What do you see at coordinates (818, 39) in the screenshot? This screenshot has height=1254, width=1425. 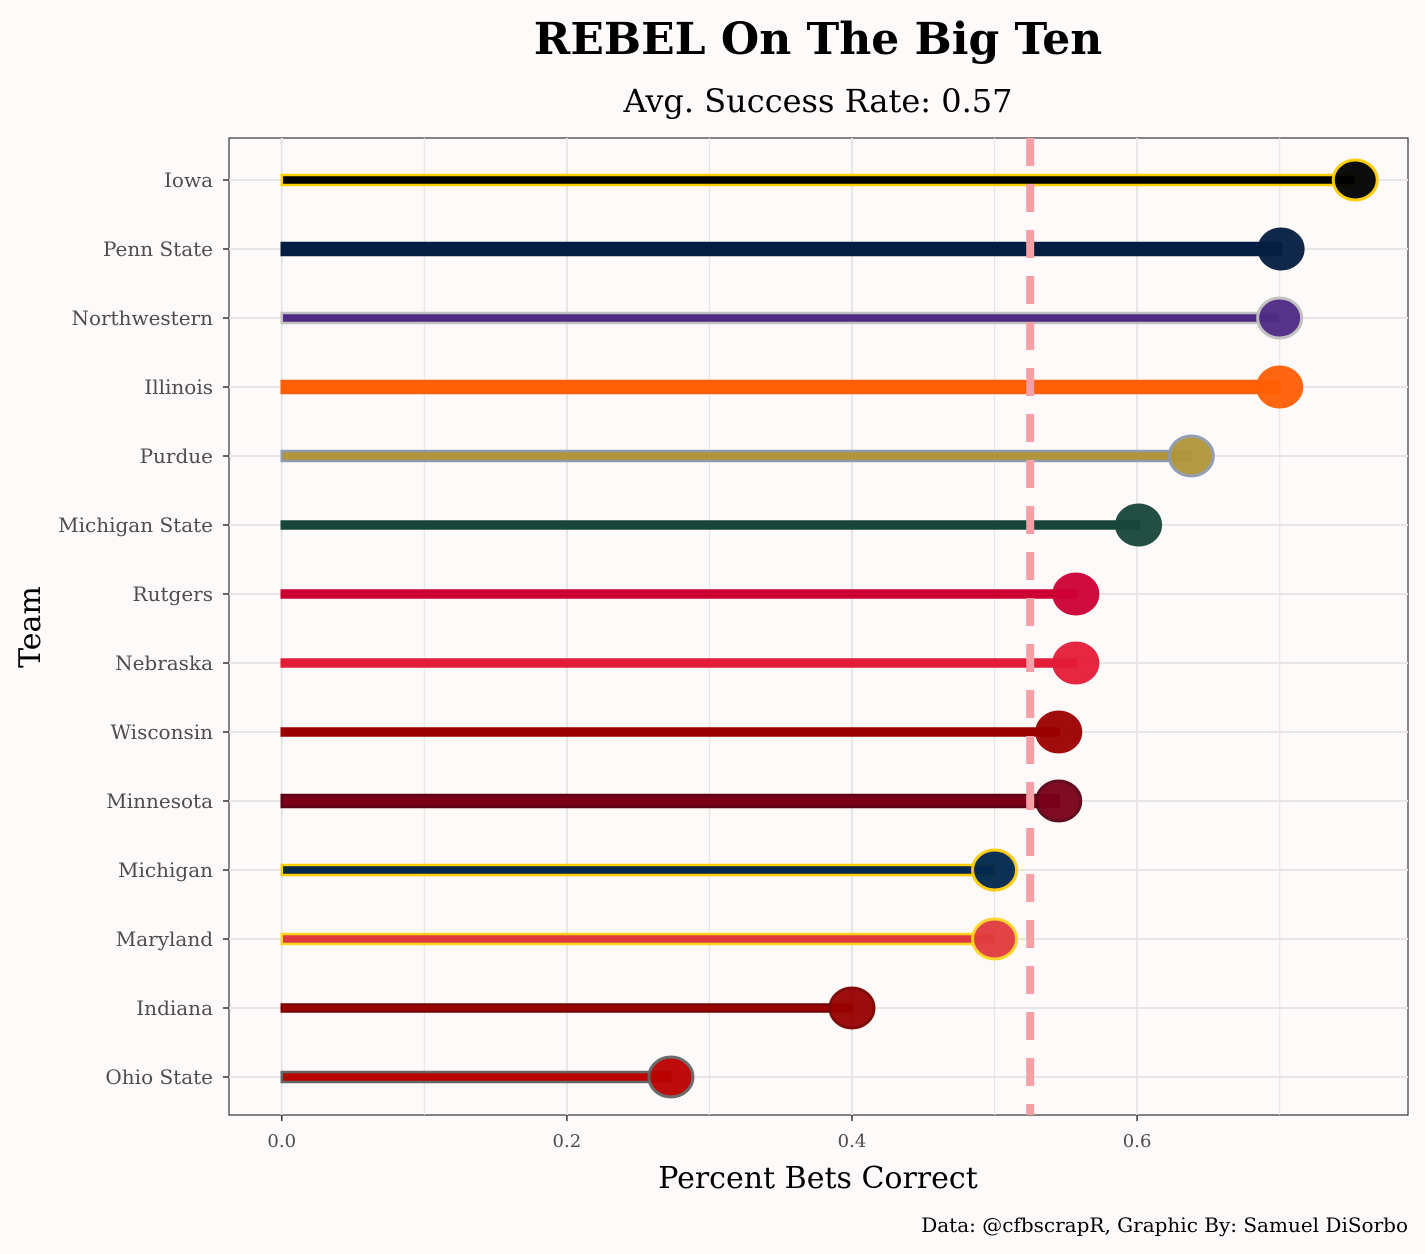 I see `chart-title: REBEL On The Big Ten` at bounding box center [818, 39].